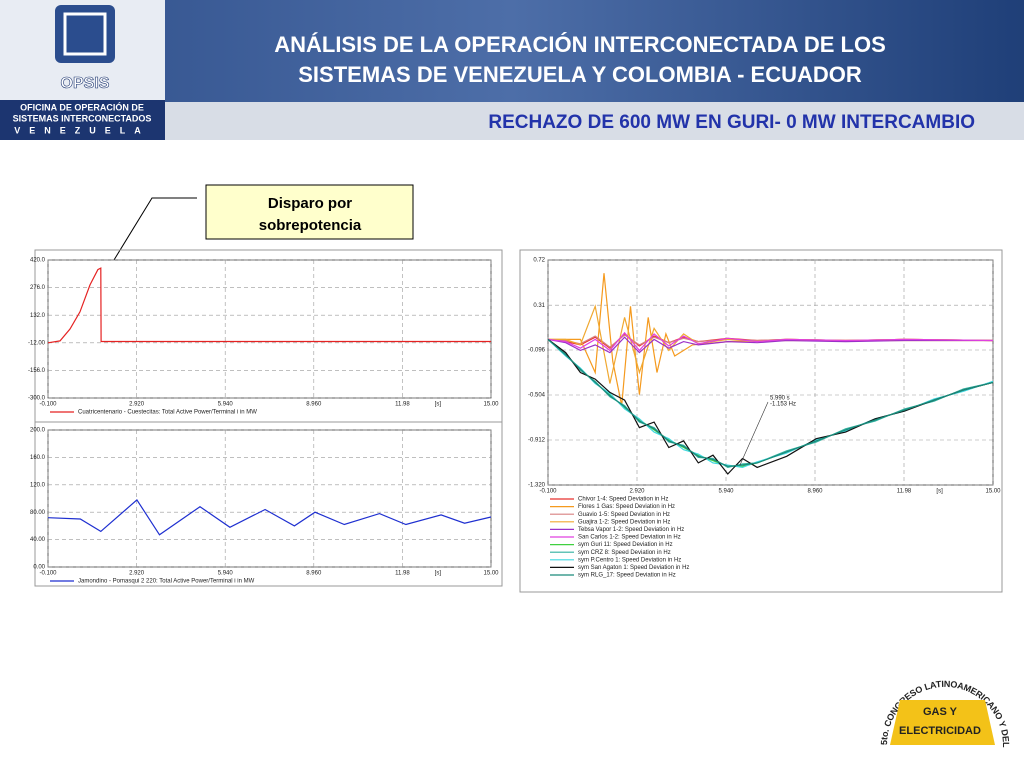  Describe the element at coordinates (783, 405) in the screenshot. I see `annotation: -1.153 Hz` at that location.